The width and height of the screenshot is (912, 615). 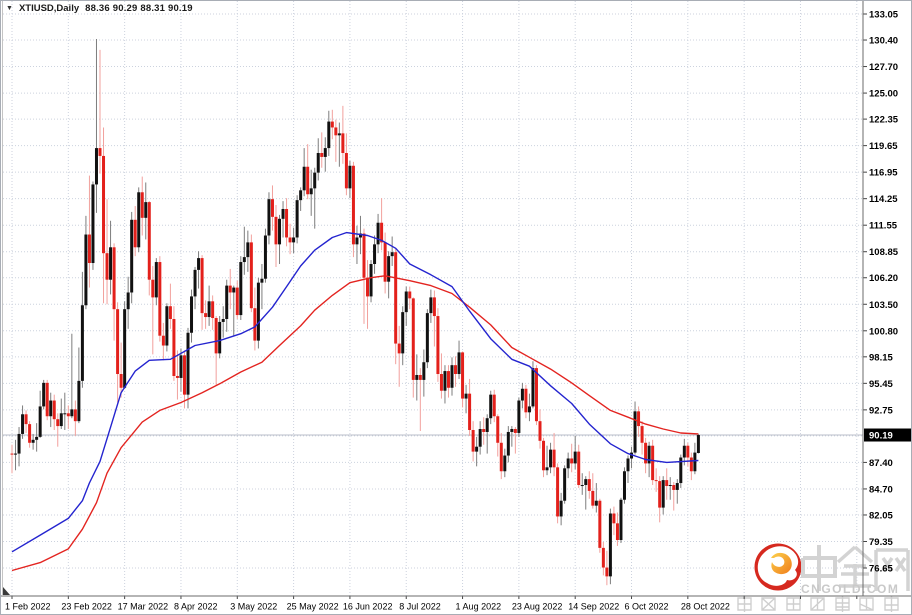 What do you see at coordinates (9, 8) in the screenshot?
I see `symbol-dropdown-icon: ▼` at bounding box center [9, 8].